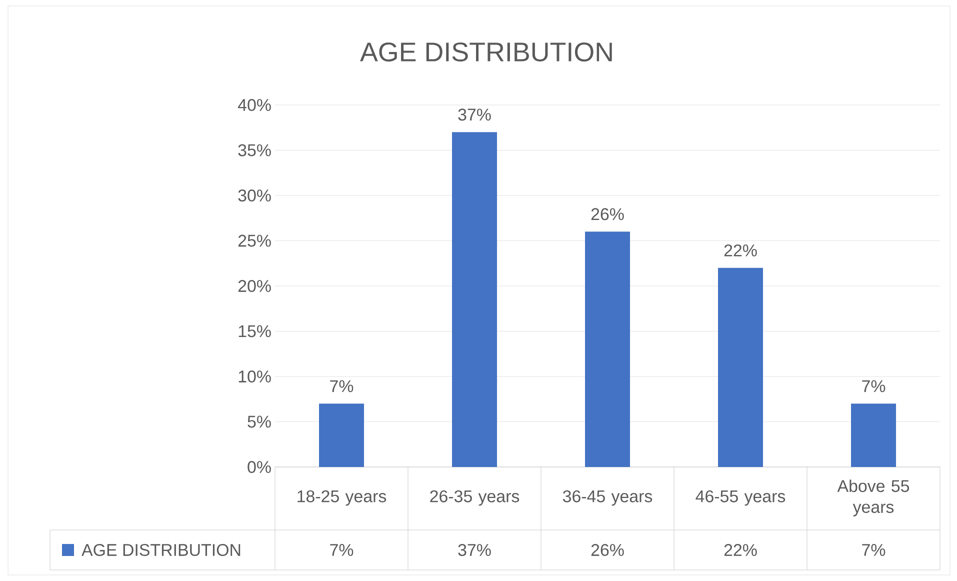 The height and width of the screenshot is (581, 957). I want to click on x-tick-label: Above 55 years, so click(873, 498).